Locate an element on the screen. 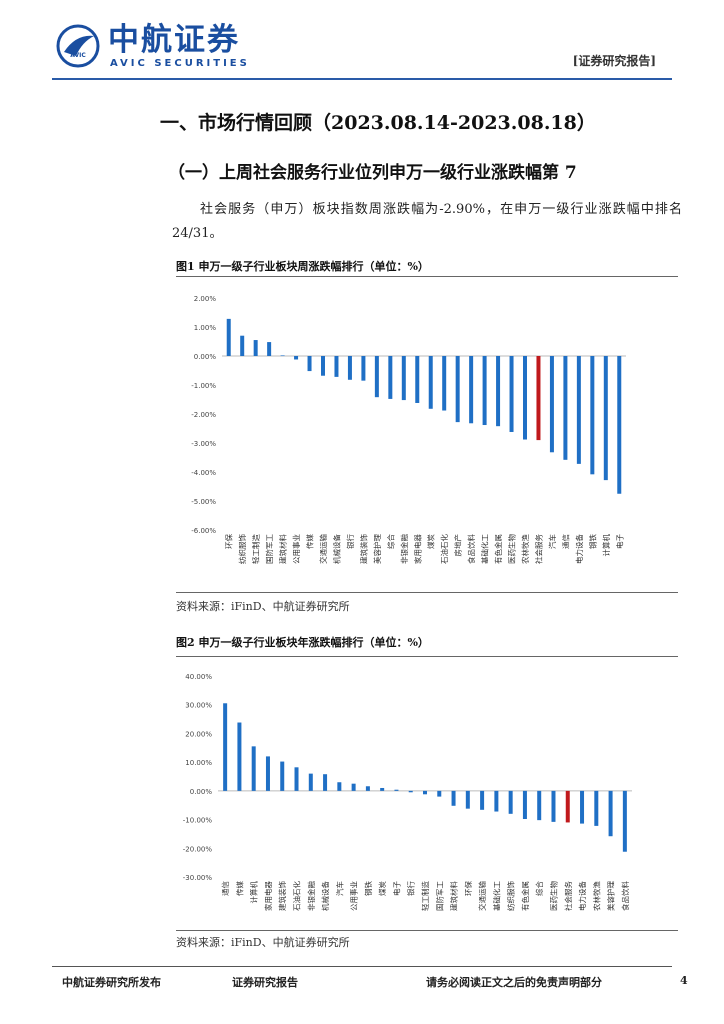 This screenshot has height=1024, width=724. x-tick-label: 传媒 is located at coordinates (310, 541).